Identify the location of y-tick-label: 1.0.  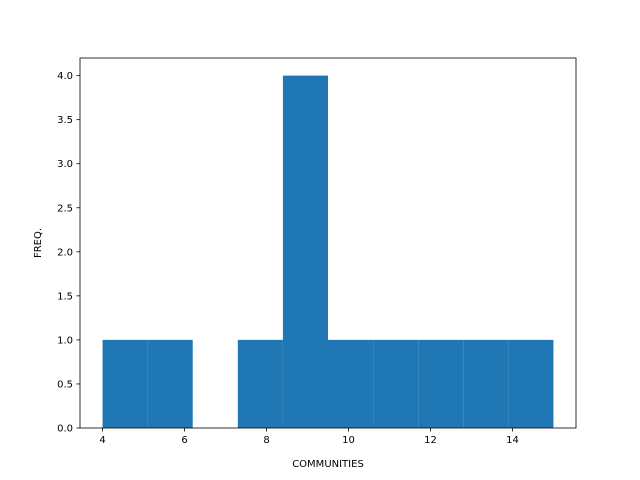
(65, 340).